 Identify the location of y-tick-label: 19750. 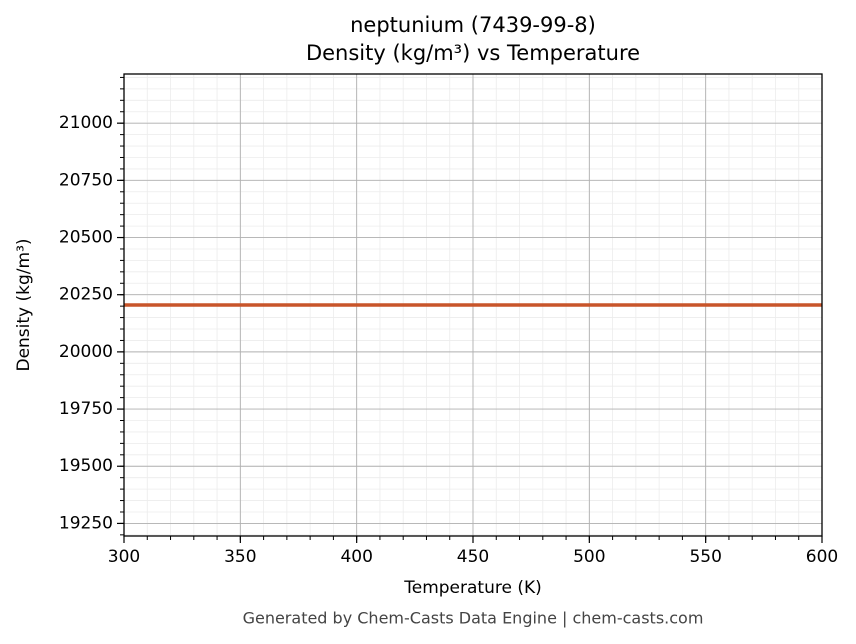
(86, 409).